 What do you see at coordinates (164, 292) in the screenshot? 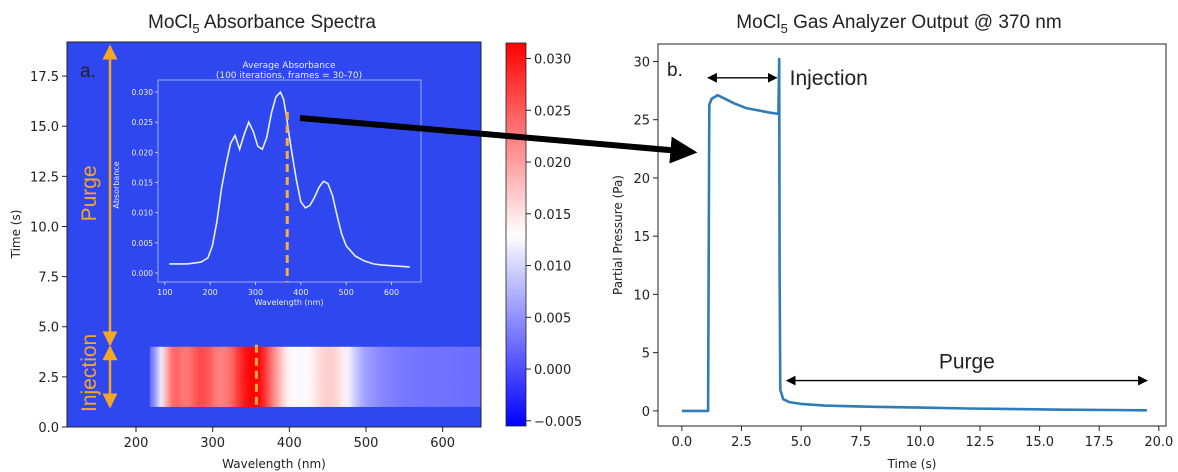
I see `inset-x-tick-label: 100` at bounding box center [164, 292].